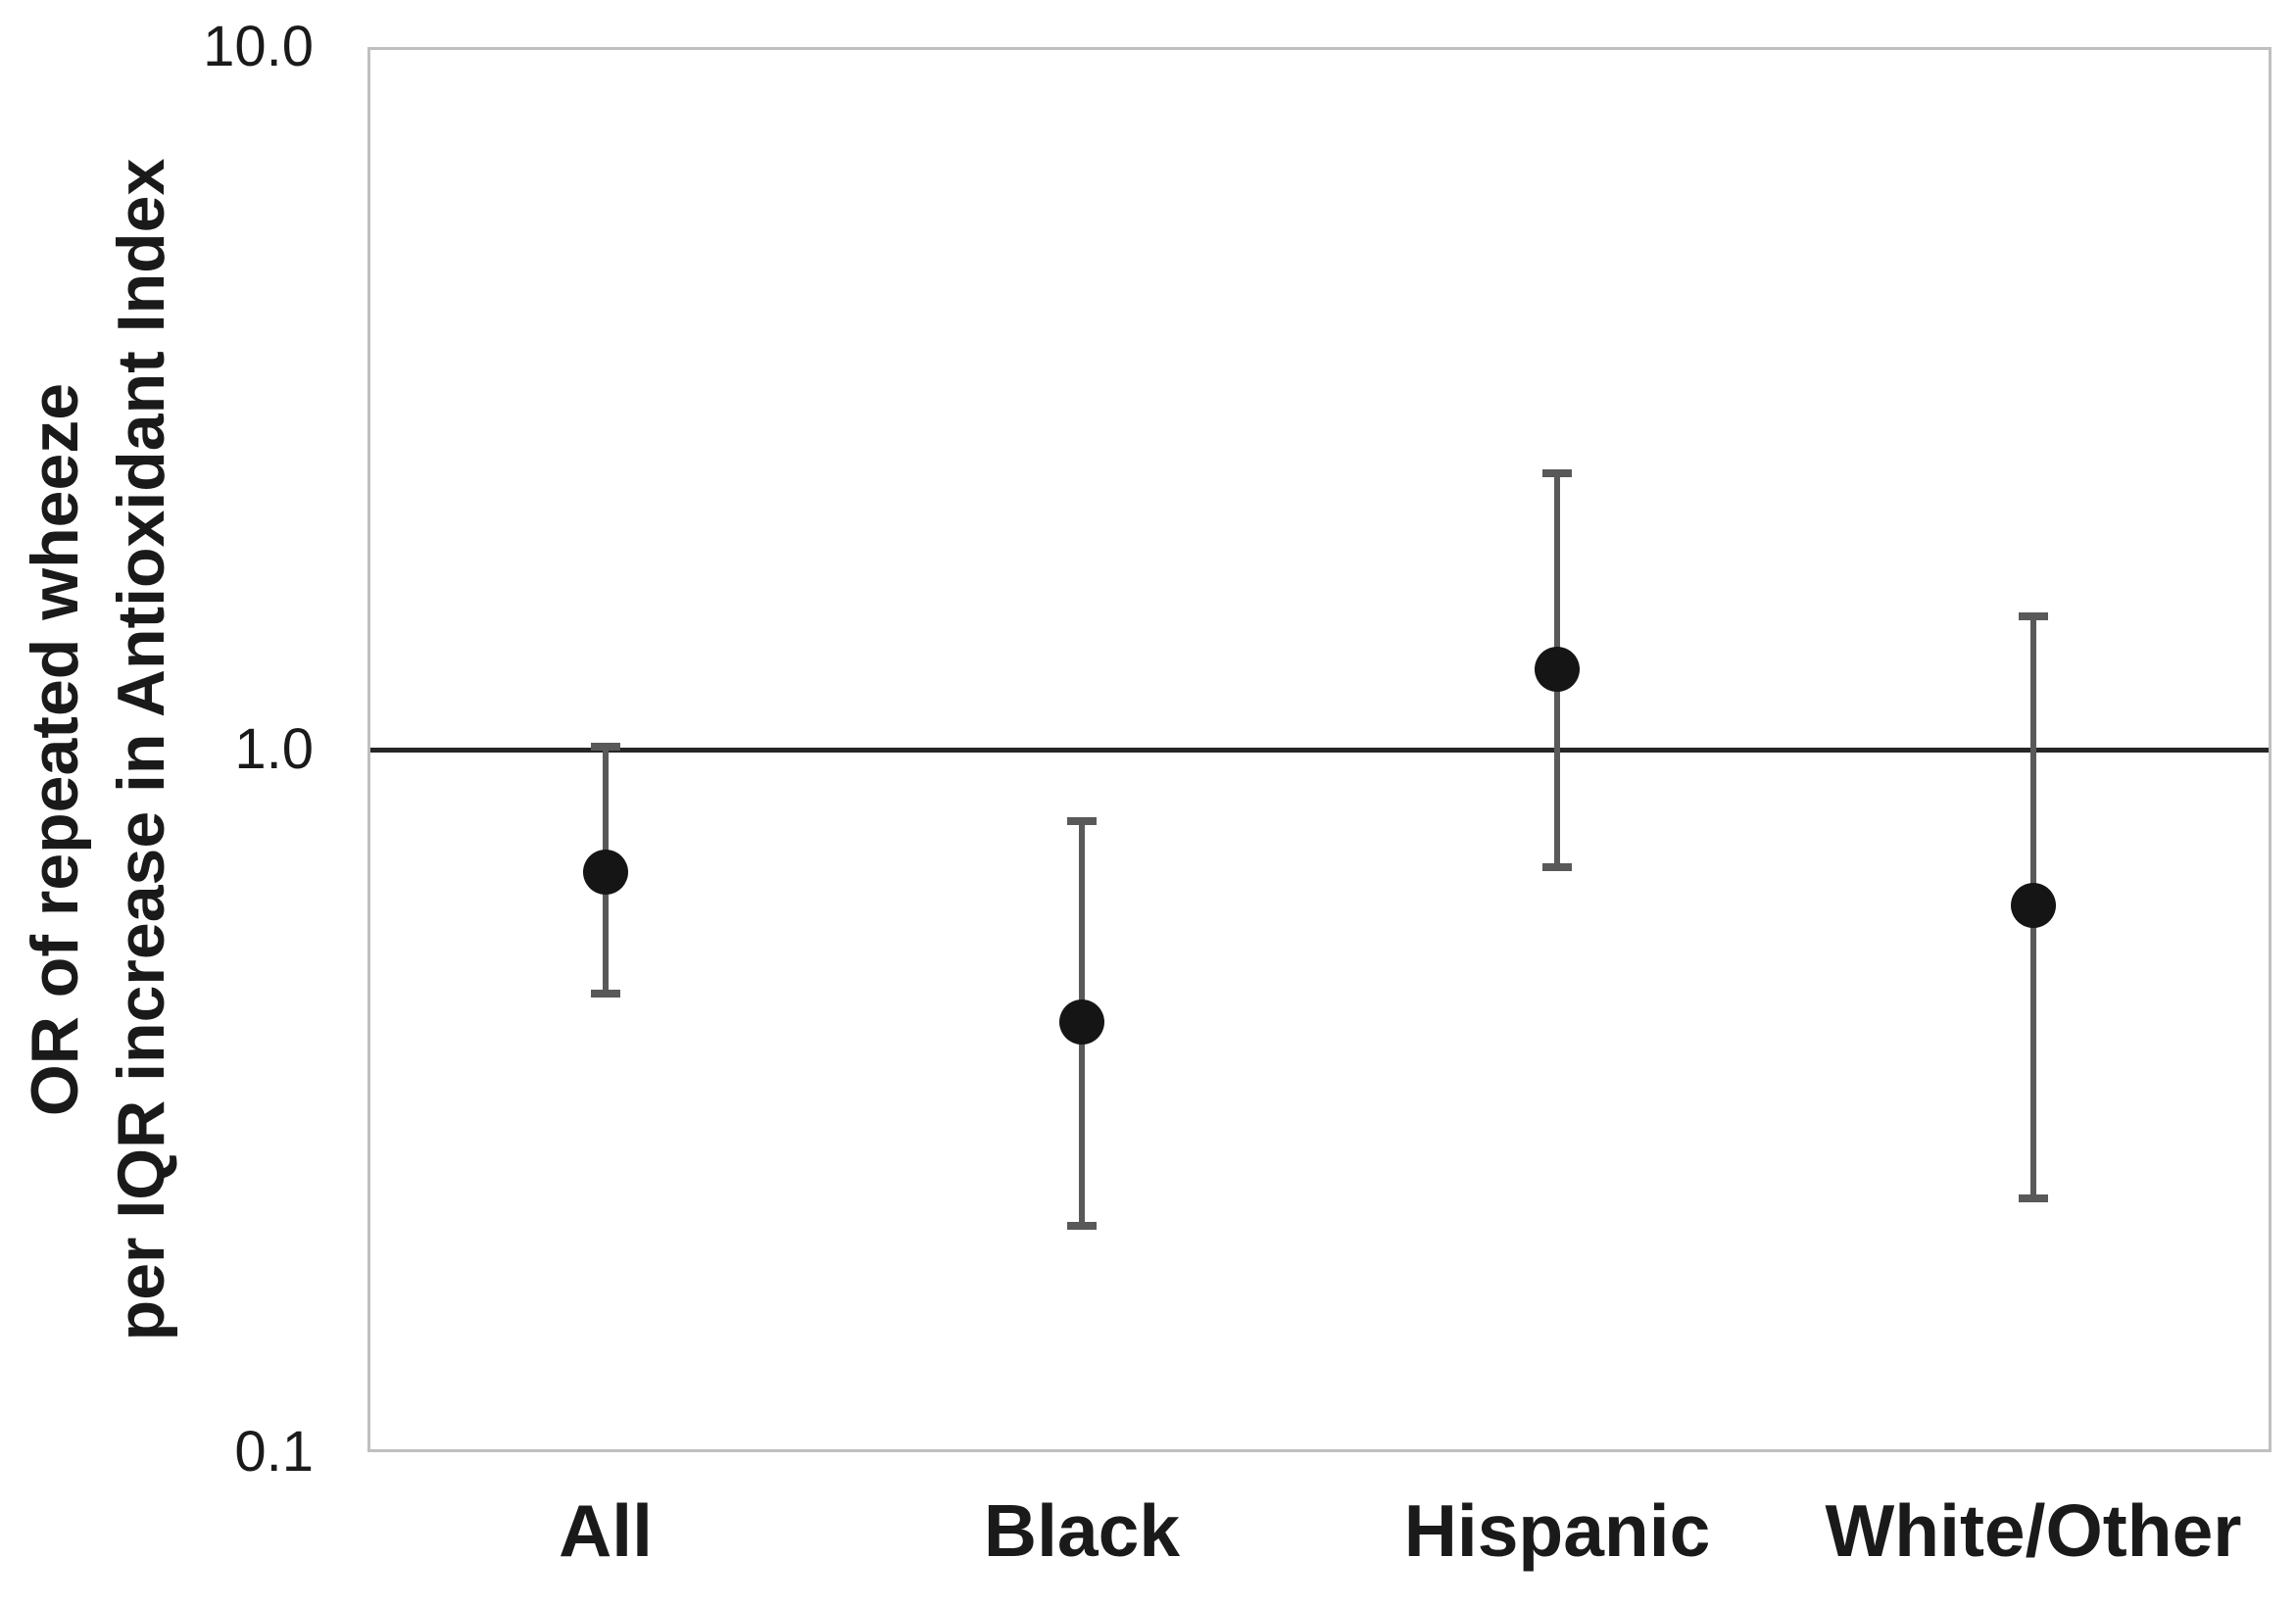 The image size is (2296, 1607). What do you see at coordinates (606, 994) in the screenshot?
I see `whisker-cap-bottom-all` at bounding box center [606, 994].